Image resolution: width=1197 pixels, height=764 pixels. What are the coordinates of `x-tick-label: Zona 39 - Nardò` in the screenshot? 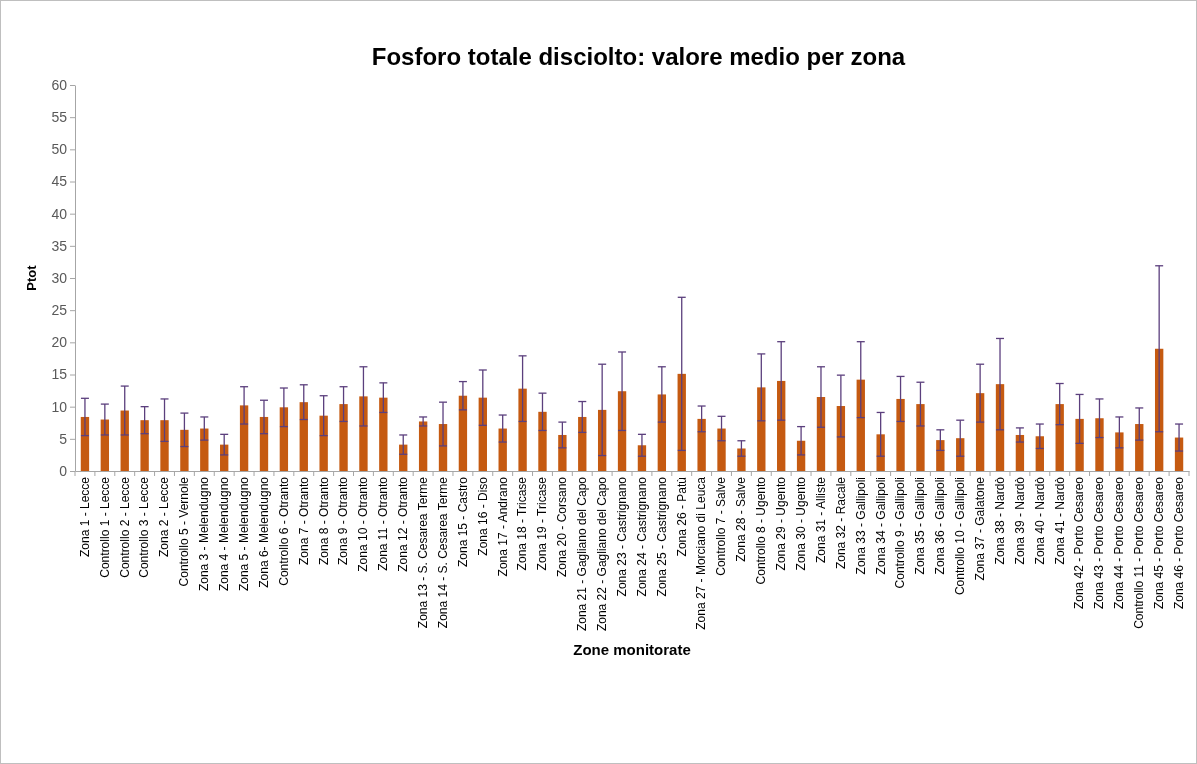 It's located at (1019, 520).